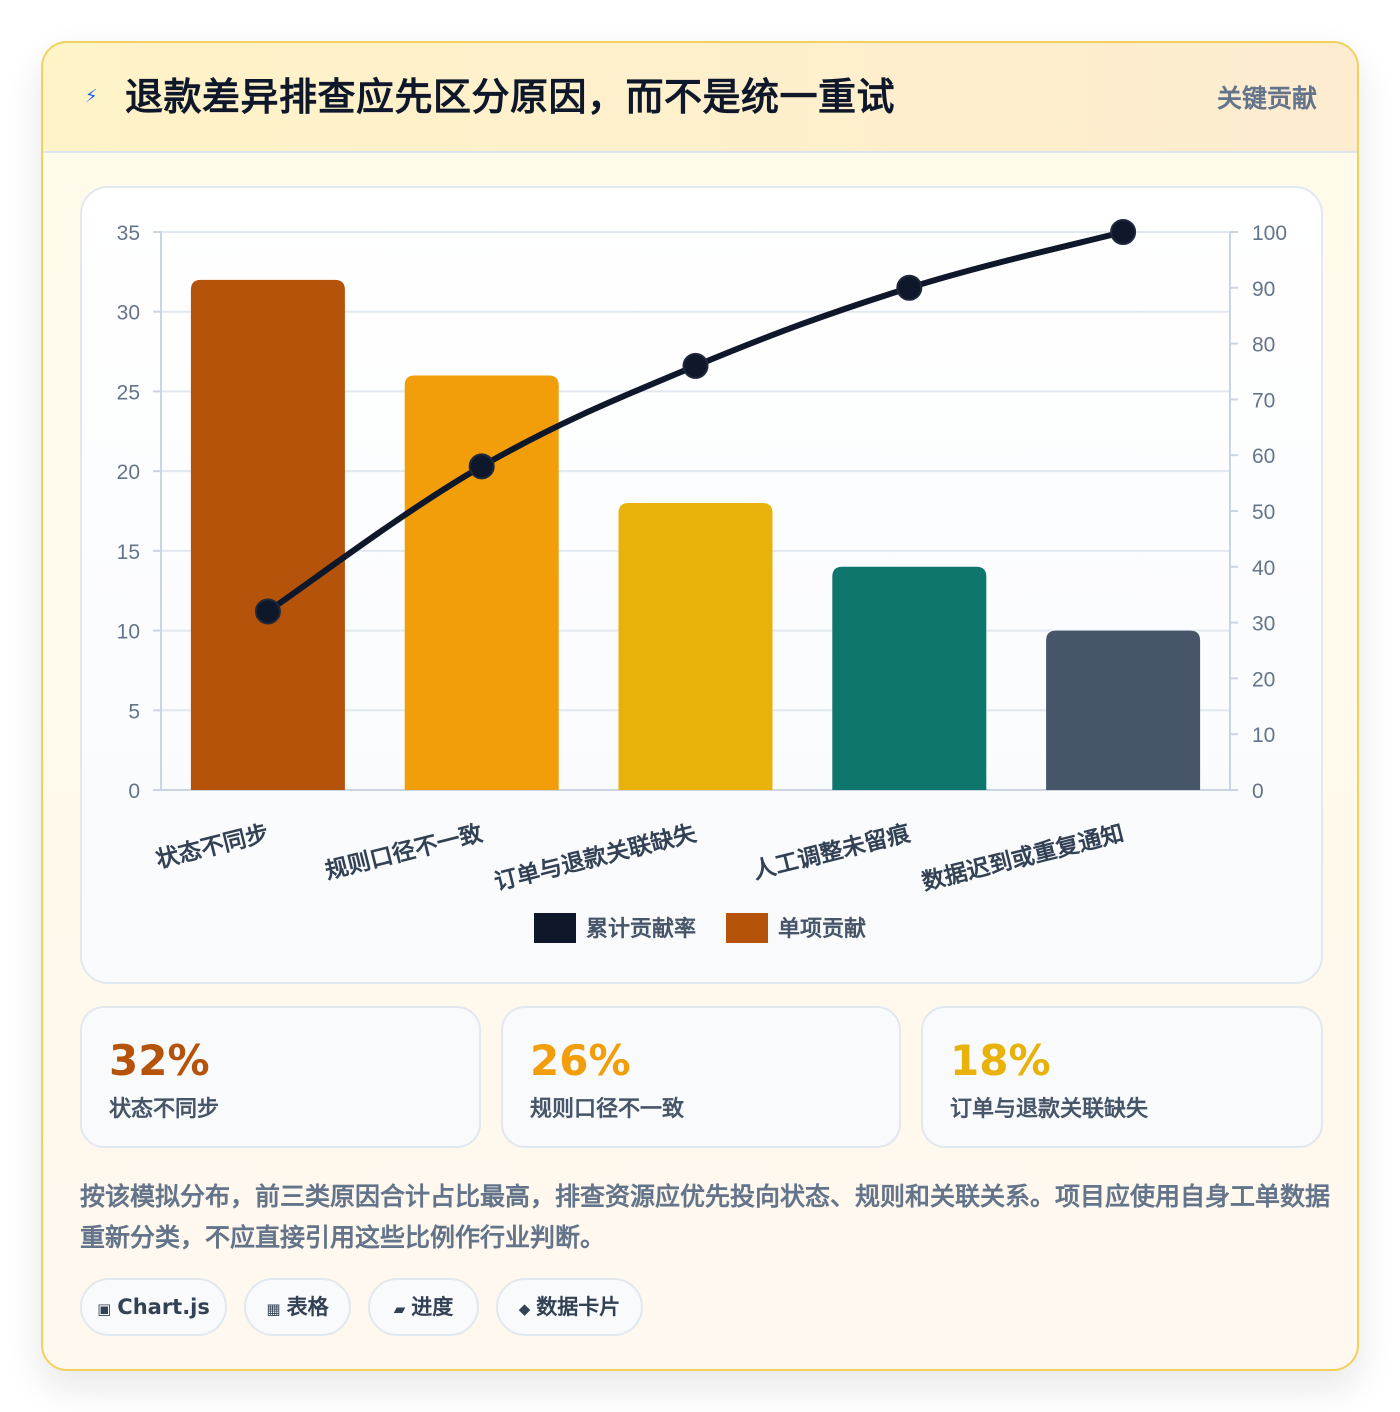  Describe the element at coordinates (399, 1309) in the screenshot. I see `progress-icon: ▰` at that location.